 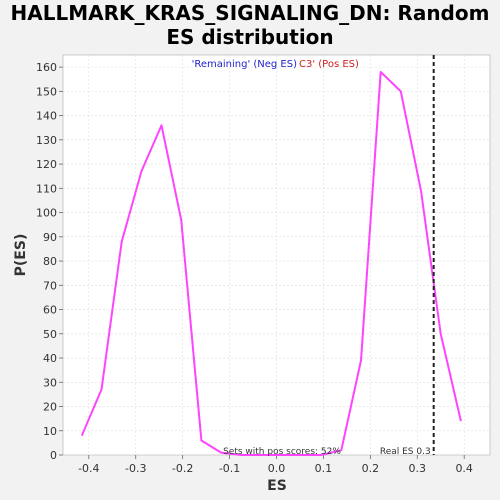 I want to click on x-tick-label: -0.4, so click(x=88, y=468).